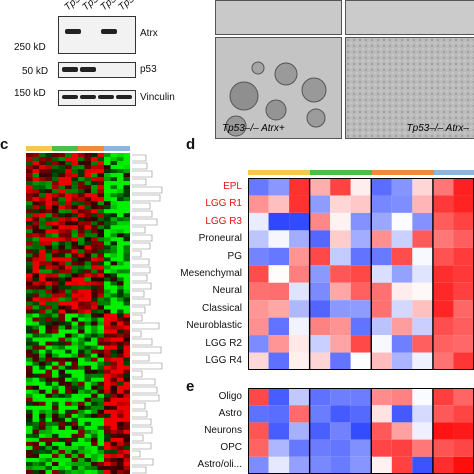 This screenshot has width=474, height=474. What do you see at coordinates (108, 7) in the screenshot?
I see `lane-label-3: Tp5` at bounding box center [108, 7].